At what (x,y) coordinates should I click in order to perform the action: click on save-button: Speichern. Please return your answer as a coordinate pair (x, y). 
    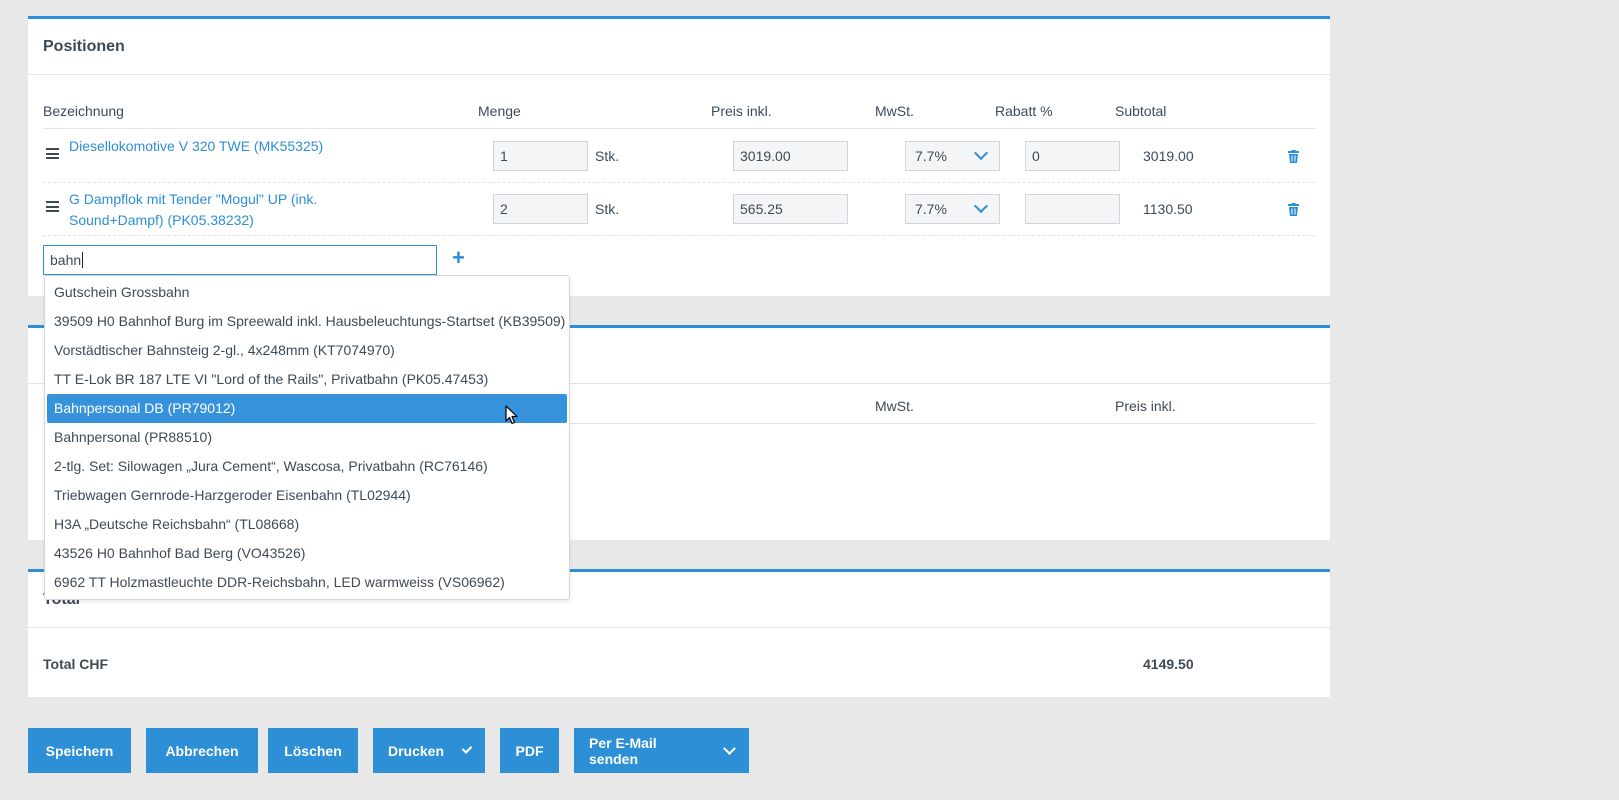
    Looking at the image, I should click on (79, 750).